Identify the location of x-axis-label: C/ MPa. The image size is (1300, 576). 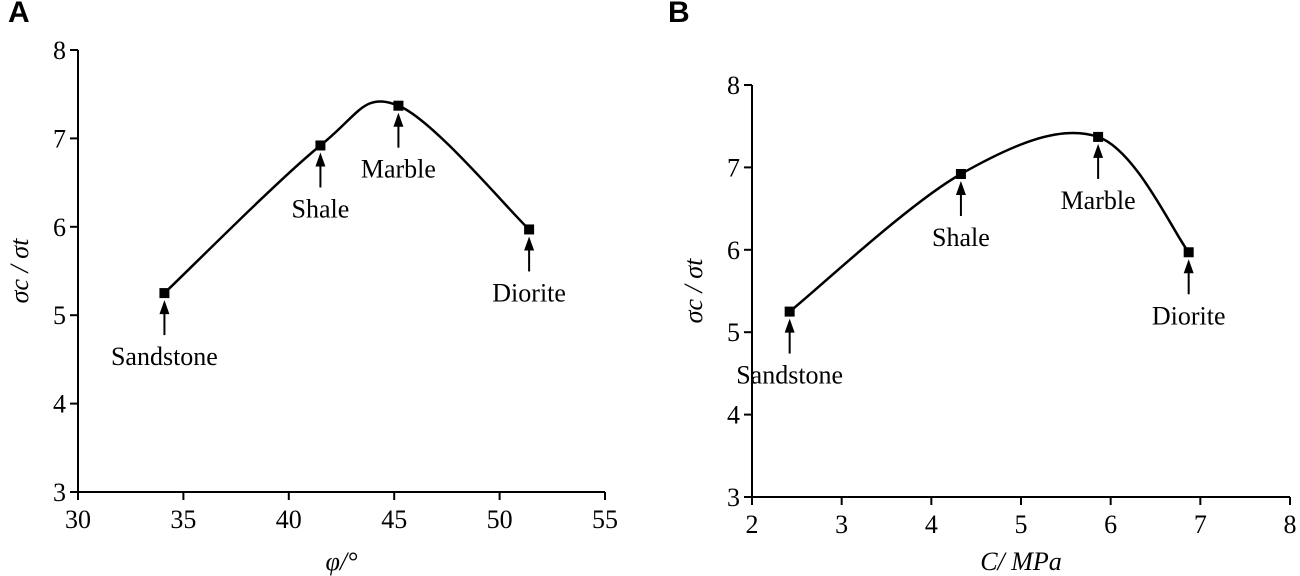
(1021, 561).